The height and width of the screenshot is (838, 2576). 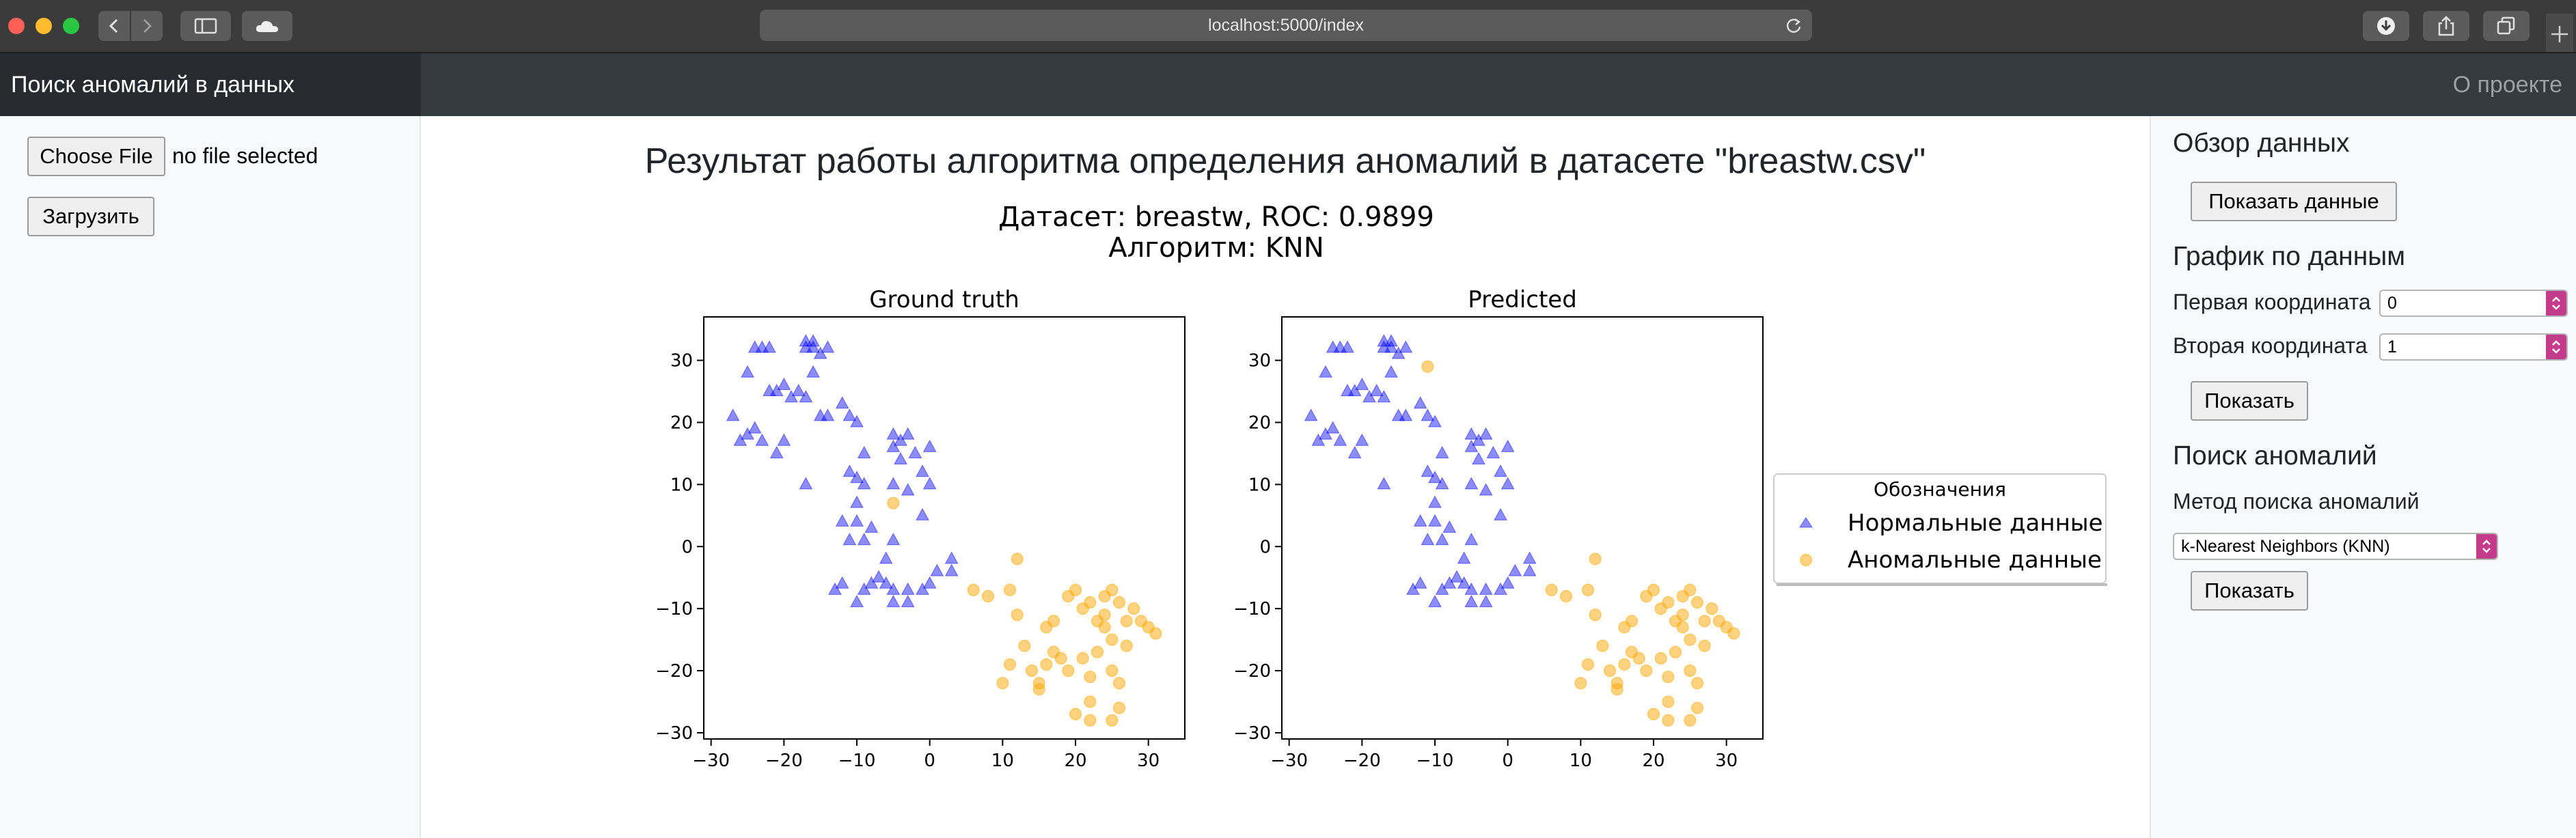 What do you see at coordinates (2289, 256) in the screenshot?
I see `plot-heading: График по данным` at bounding box center [2289, 256].